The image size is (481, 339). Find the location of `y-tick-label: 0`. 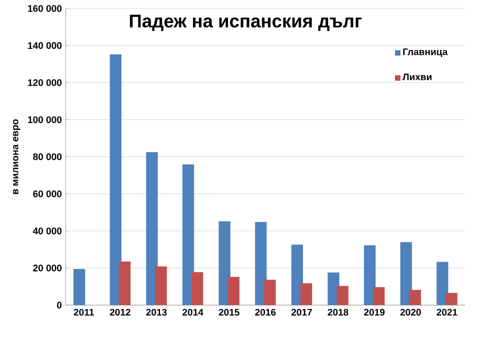

y-tick-label: 0 is located at coordinates (59, 305).